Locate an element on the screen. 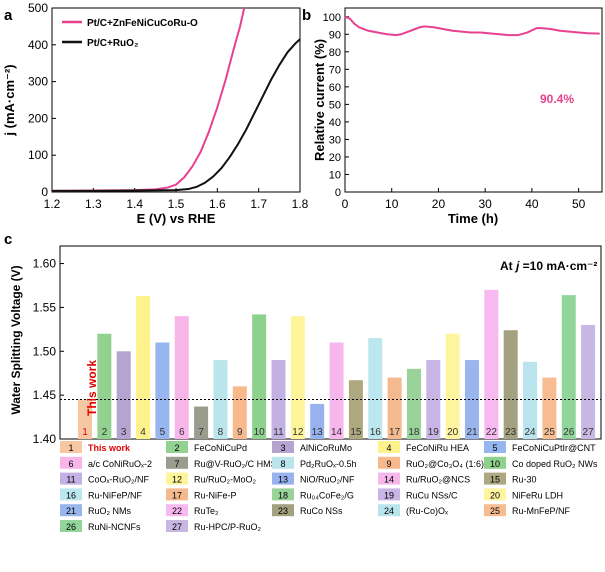  panel-a-series-line is located at coordinates (148, 99).